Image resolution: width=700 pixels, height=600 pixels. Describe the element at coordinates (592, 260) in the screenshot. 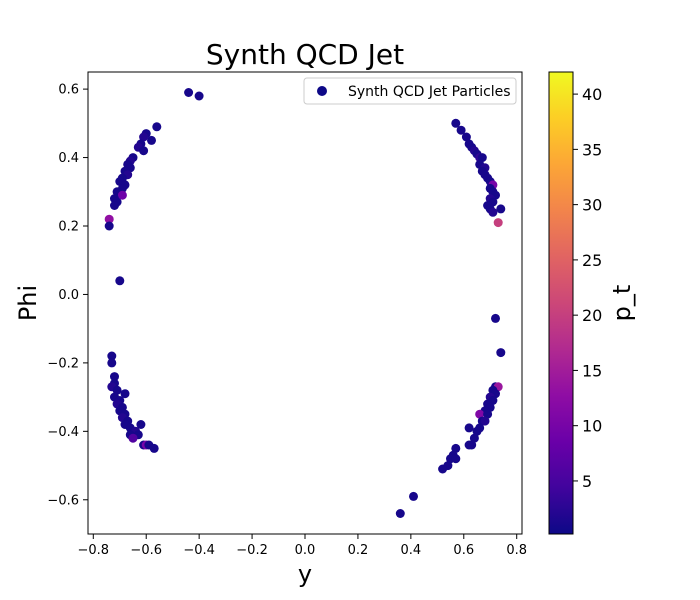

I see `colorbar-tick-label: 25` at that location.